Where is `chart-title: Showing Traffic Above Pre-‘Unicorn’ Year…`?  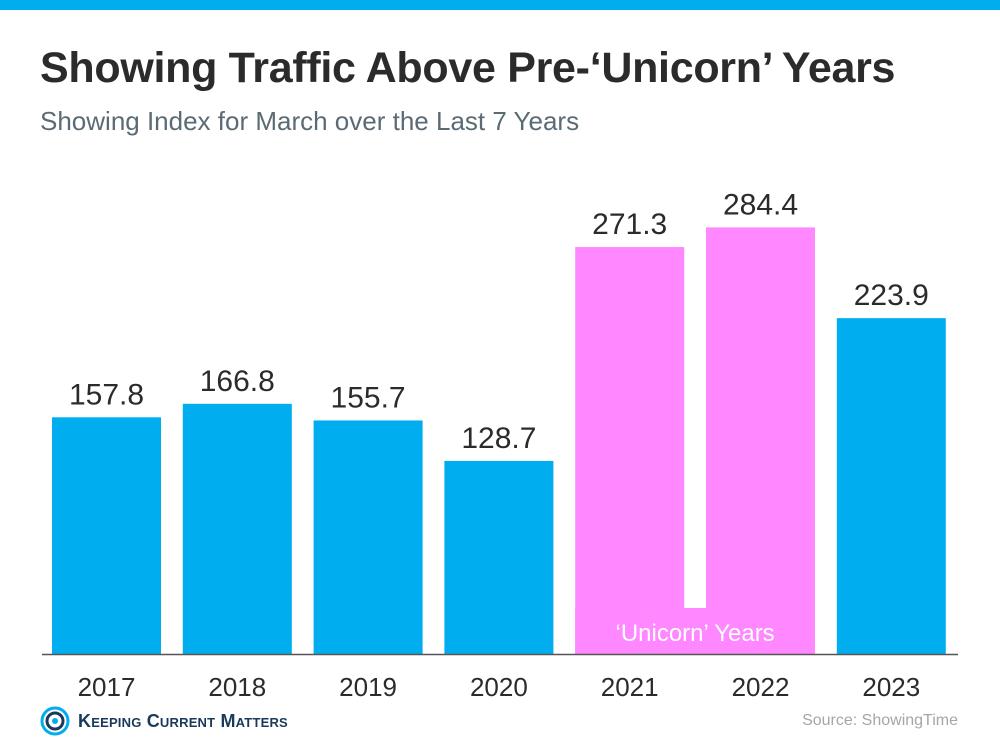 chart-title: Showing Traffic Above Pre-‘Unicorn’ Year… is located at coordinates (468, 68).